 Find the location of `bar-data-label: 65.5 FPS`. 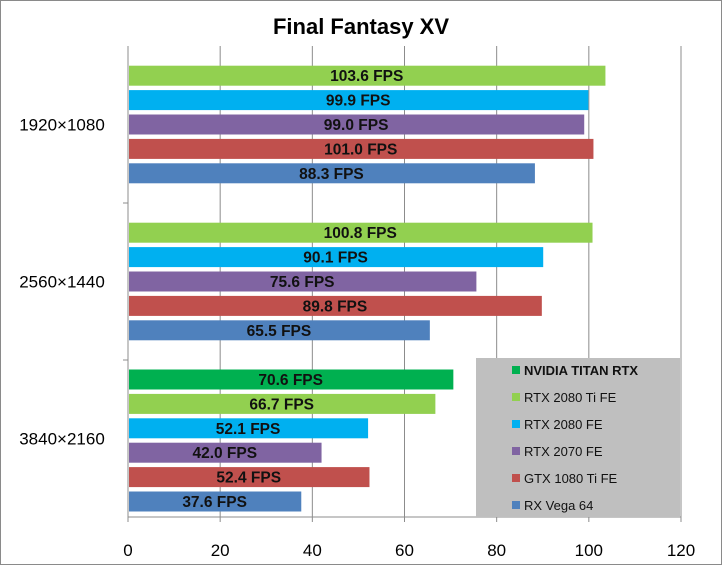

bar-data-label: 65.5 FPS is located at coordinates (279, 331).